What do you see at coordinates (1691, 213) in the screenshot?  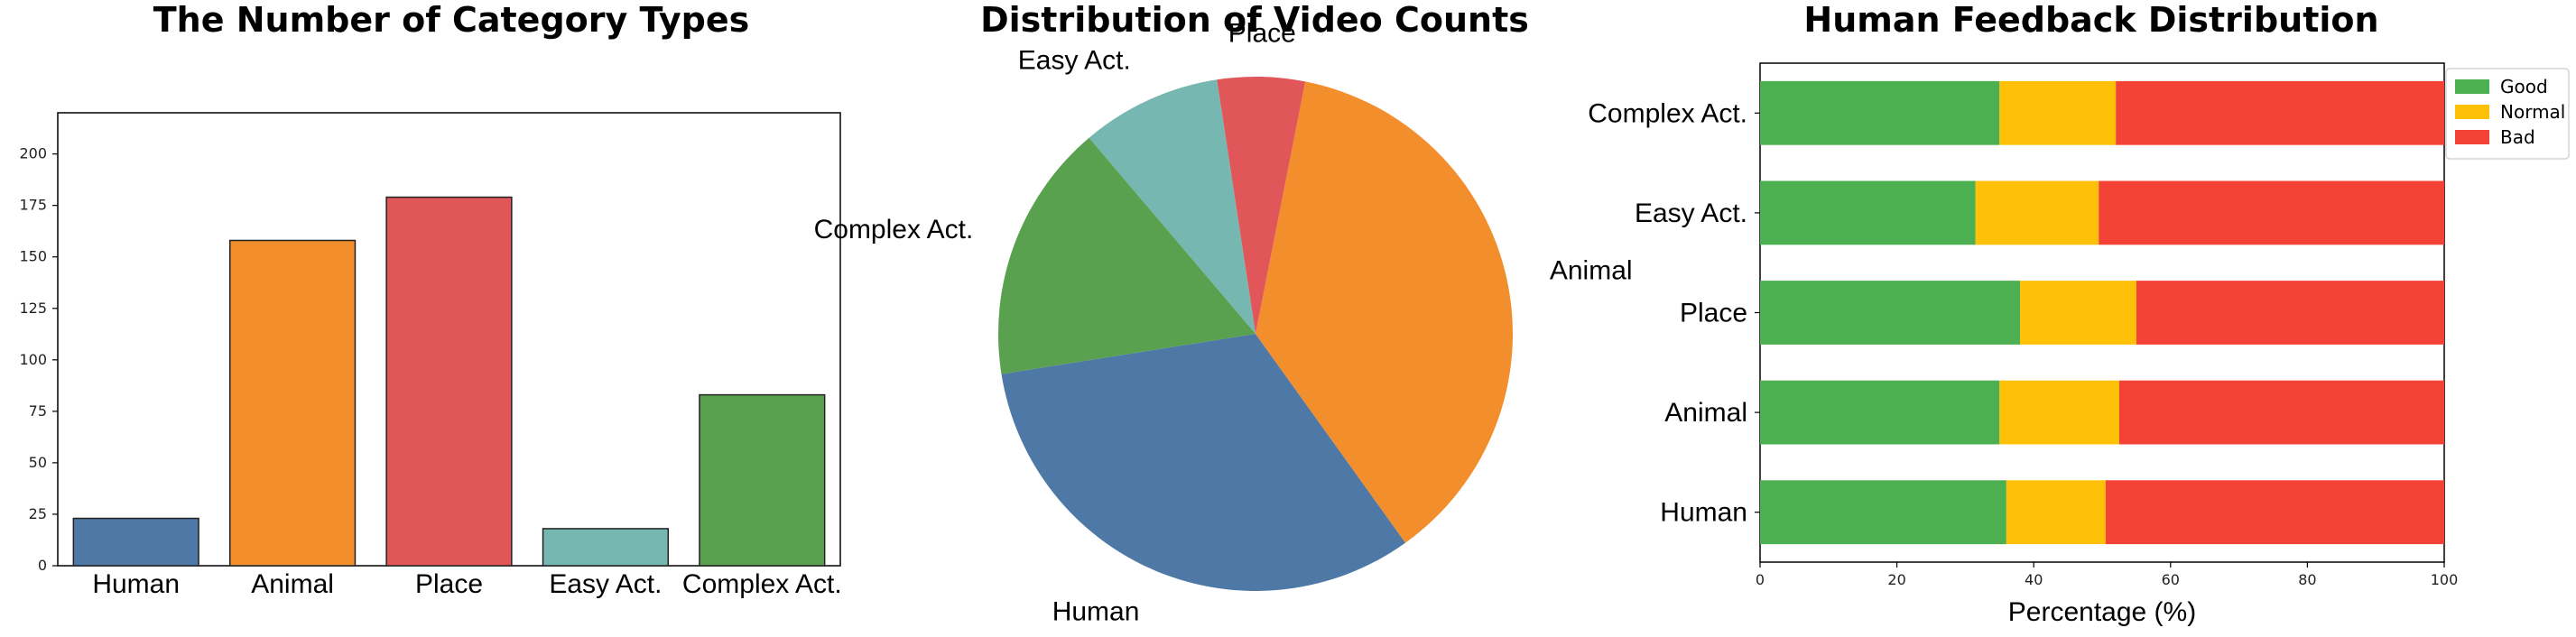 I see `y-tick-label: Easy Act.` at bounding box center [1691, 213].